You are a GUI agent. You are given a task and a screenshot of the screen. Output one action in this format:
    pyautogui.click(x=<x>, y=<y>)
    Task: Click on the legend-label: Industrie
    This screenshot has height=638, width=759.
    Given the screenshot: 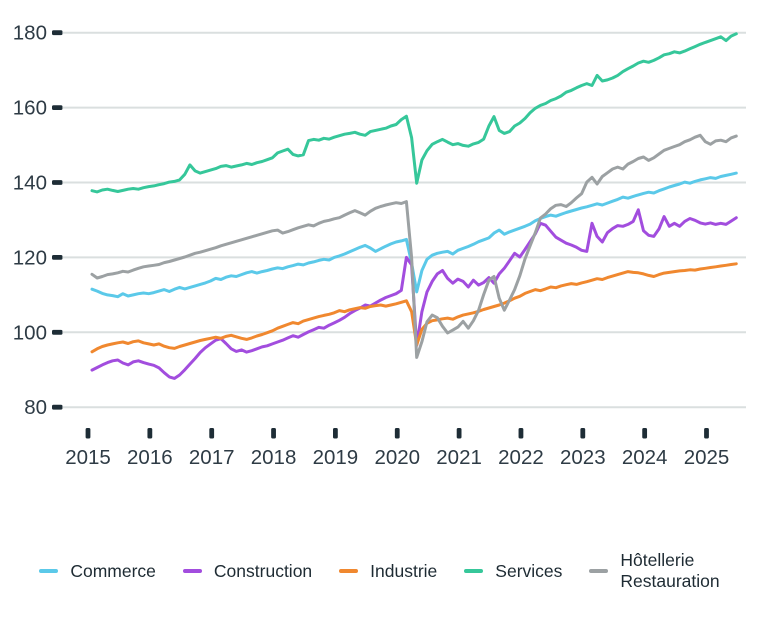 What is the action you would take?
    pyautogui.click(x=404, y=570)
    